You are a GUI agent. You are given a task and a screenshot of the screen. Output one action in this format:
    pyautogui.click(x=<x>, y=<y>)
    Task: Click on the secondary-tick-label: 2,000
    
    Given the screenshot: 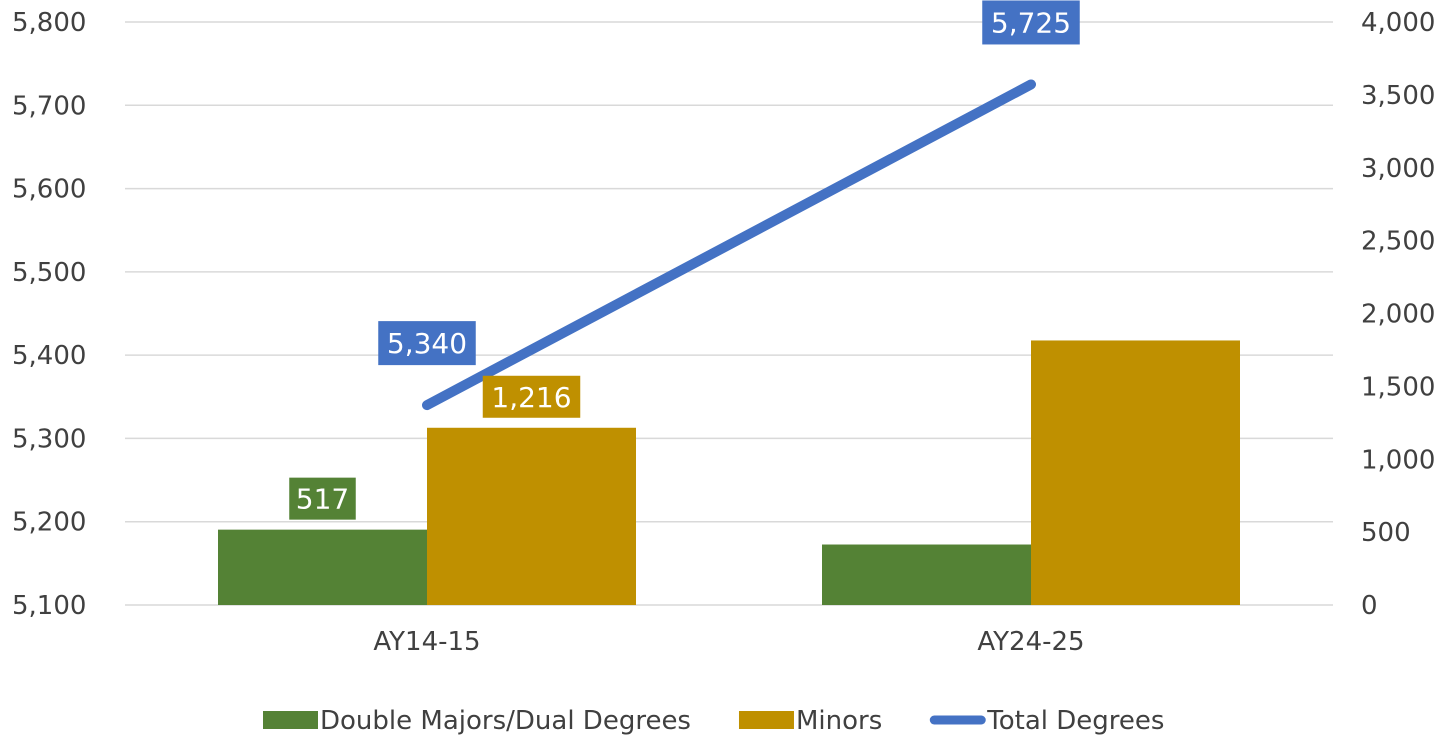 What is the action you would take?
    pyautogui.click(x=1398, y=315)
    